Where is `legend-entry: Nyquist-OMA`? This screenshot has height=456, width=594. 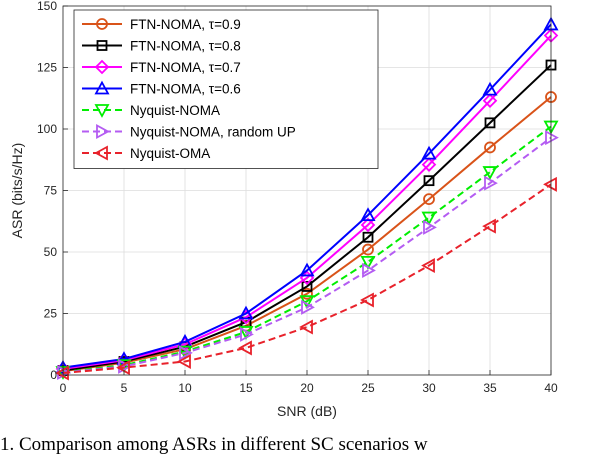
legend-entry: Nyquist-OMA is located at coordinates (146, 153).